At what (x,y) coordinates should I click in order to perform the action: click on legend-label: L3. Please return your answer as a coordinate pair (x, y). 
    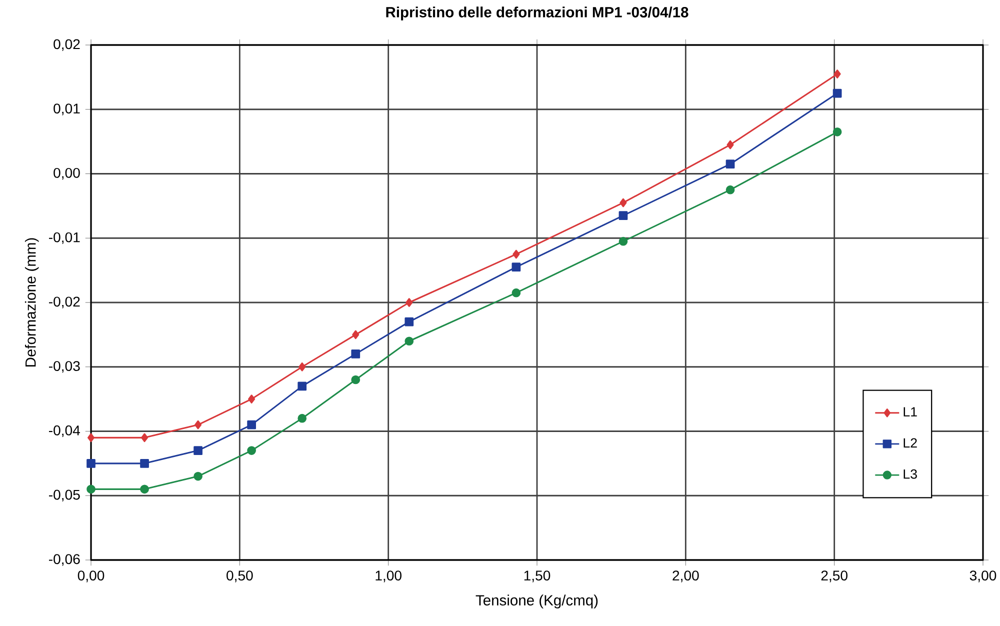
    Looking at the image, I should click on (910, 474).